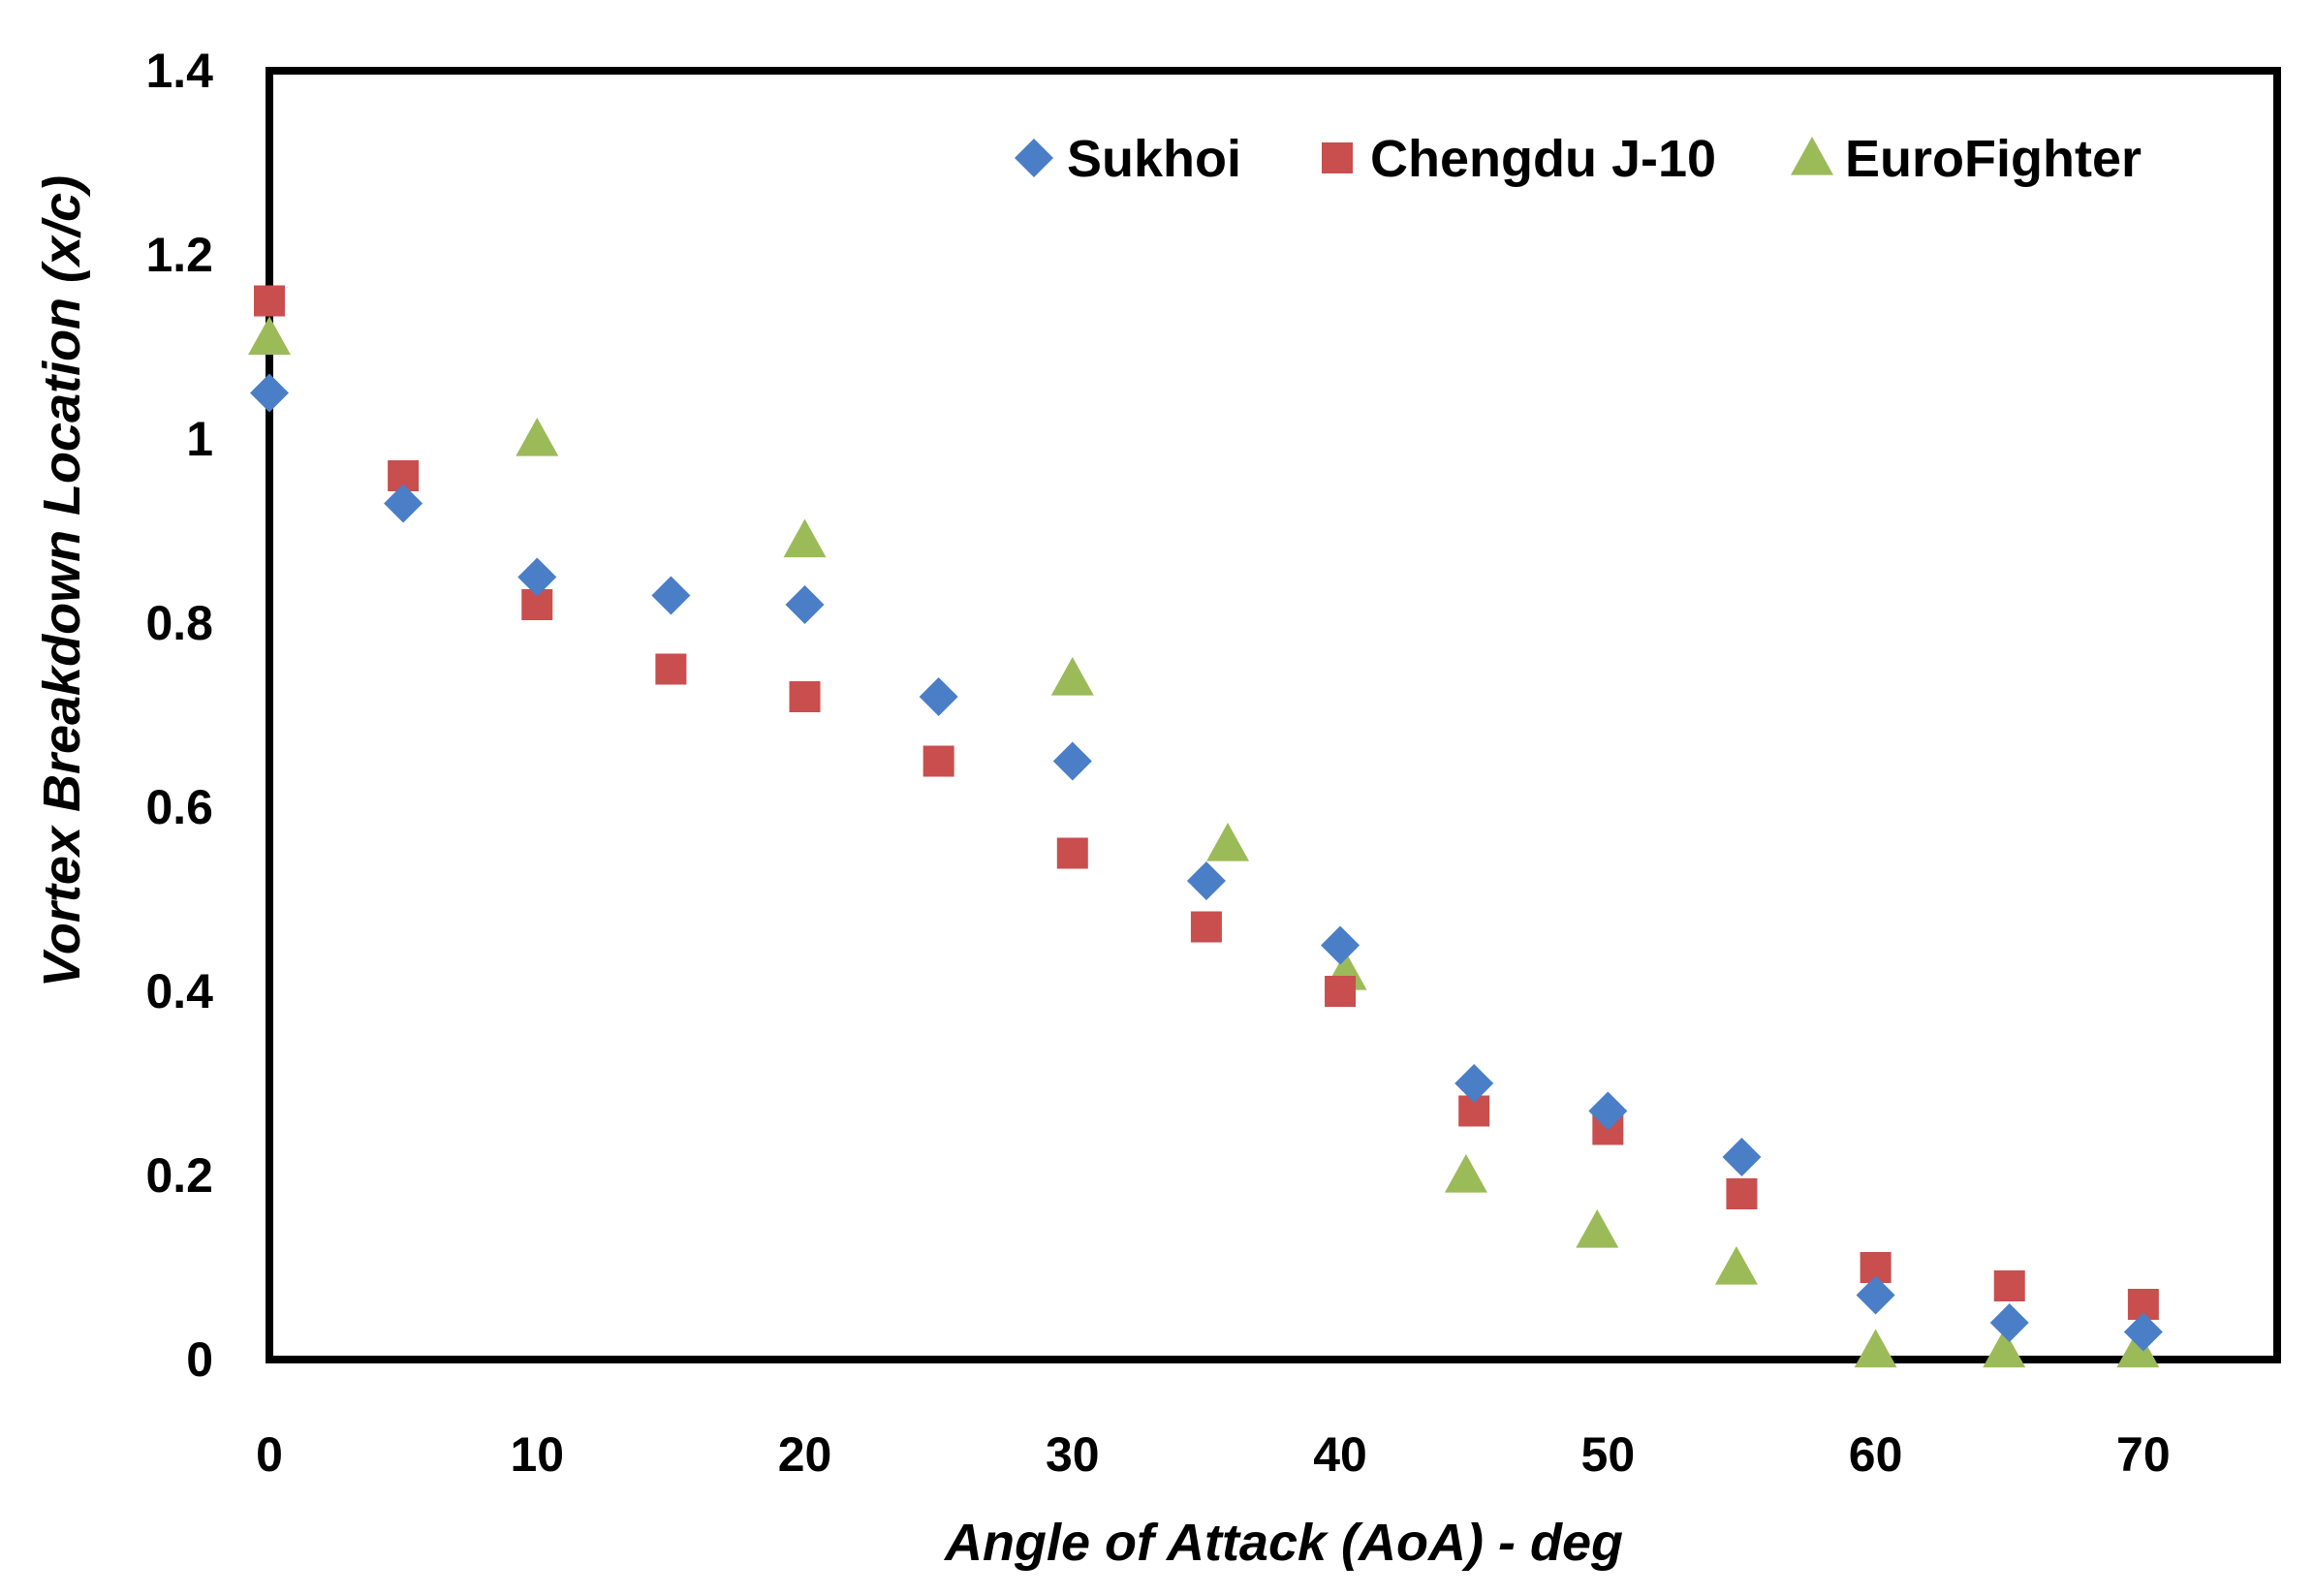 The width and height of the screenshot is (2314, 1596). I want to click on x-tick-label: 40, so click(1340, 1454).